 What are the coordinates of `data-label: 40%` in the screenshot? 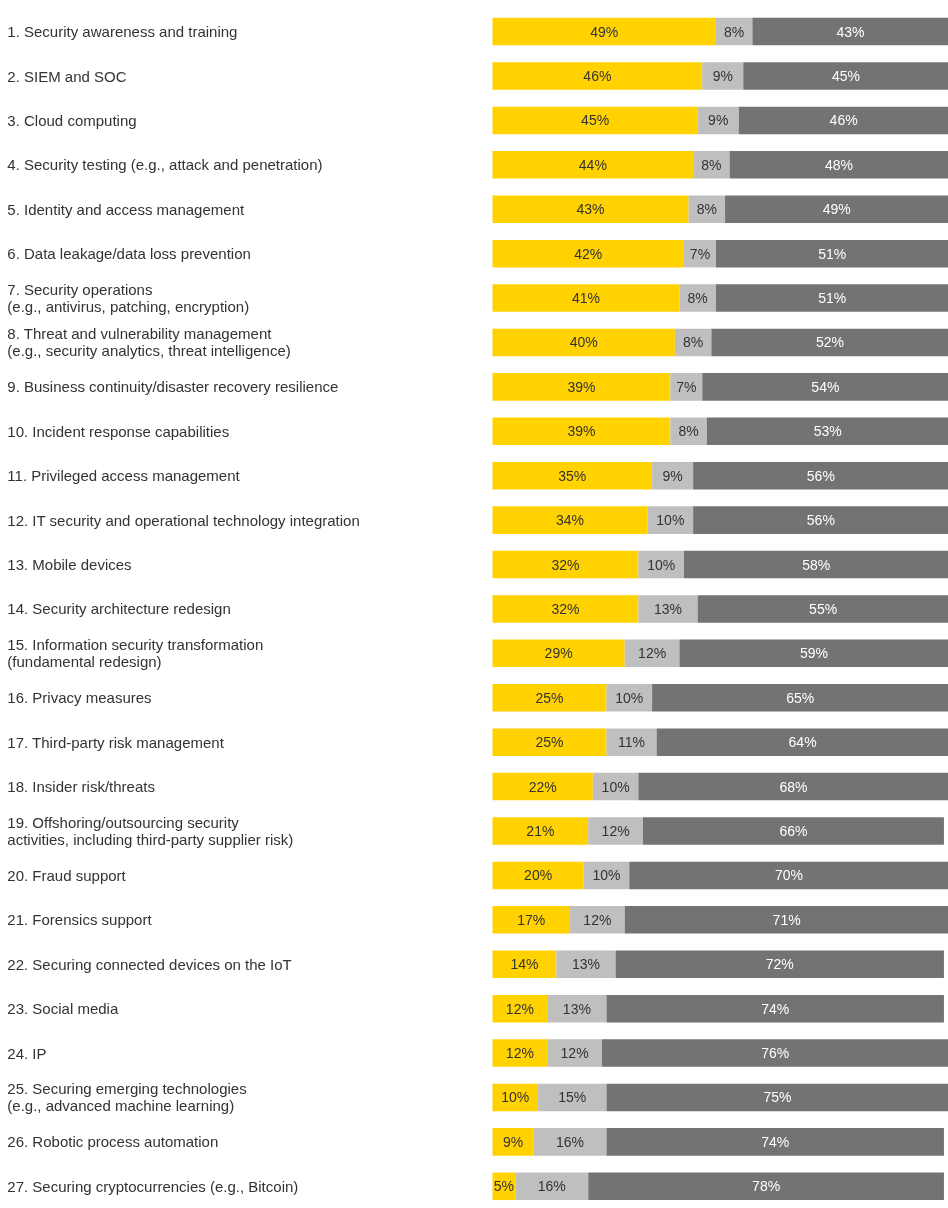 It's located at (583, 342).